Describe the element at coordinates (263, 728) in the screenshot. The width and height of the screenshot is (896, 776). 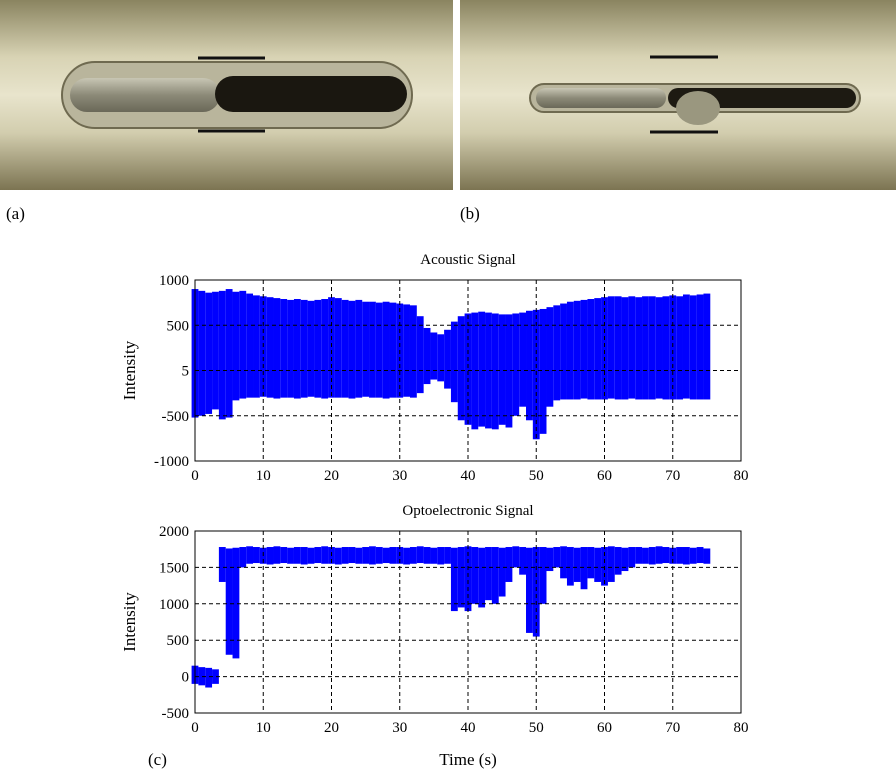
I see `x-tick-label: 10` at that location.